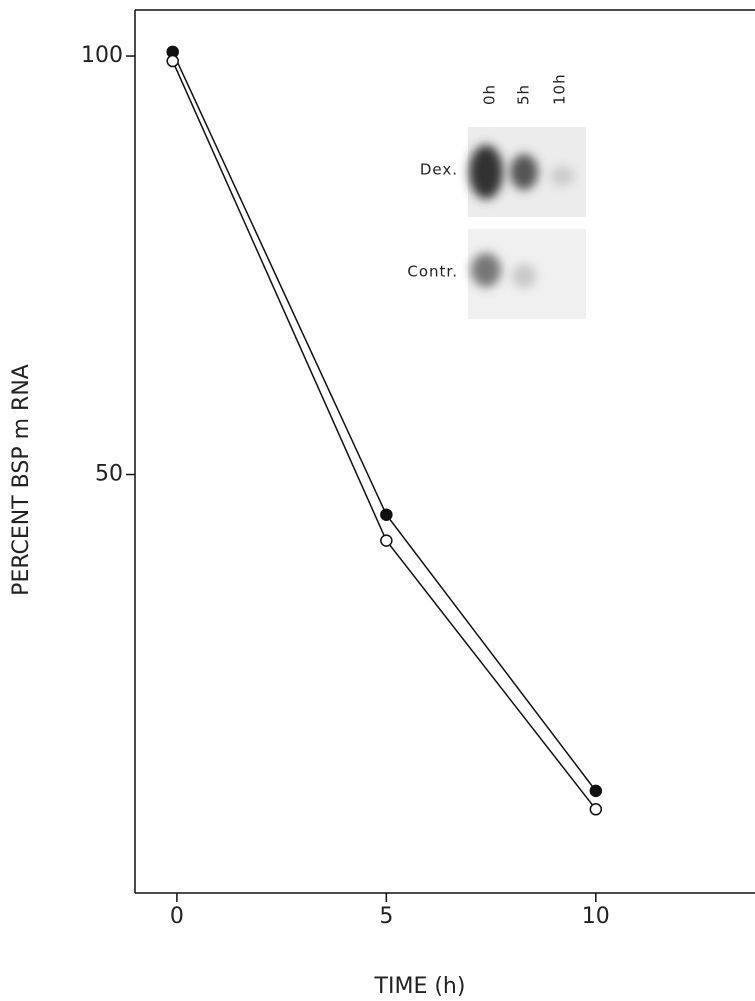 The width and height of the screenshot is (755, 1001). Describe the element at coordinates (527, 223) in the screenshot. I see `blot-inset` at that location.